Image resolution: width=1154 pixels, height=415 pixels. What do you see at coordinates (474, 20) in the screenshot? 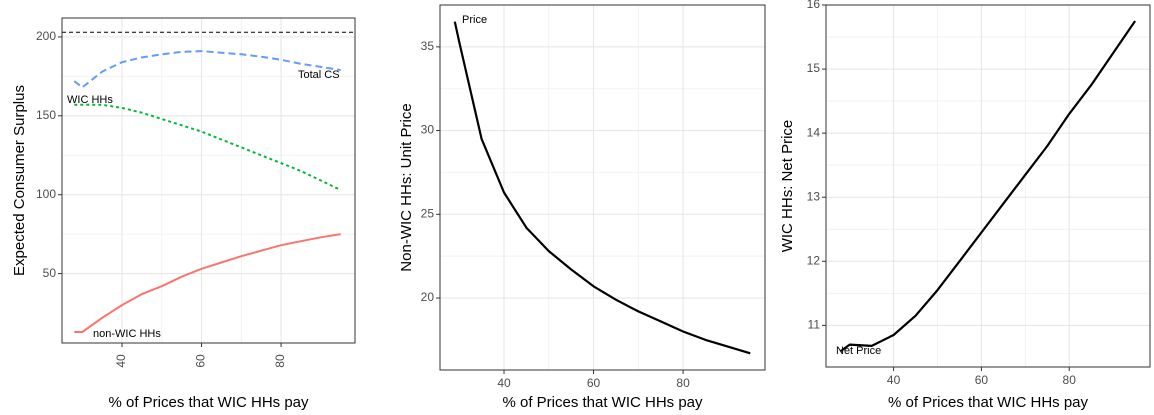
I see `annotation: Price` at bounding box center [474, 20].